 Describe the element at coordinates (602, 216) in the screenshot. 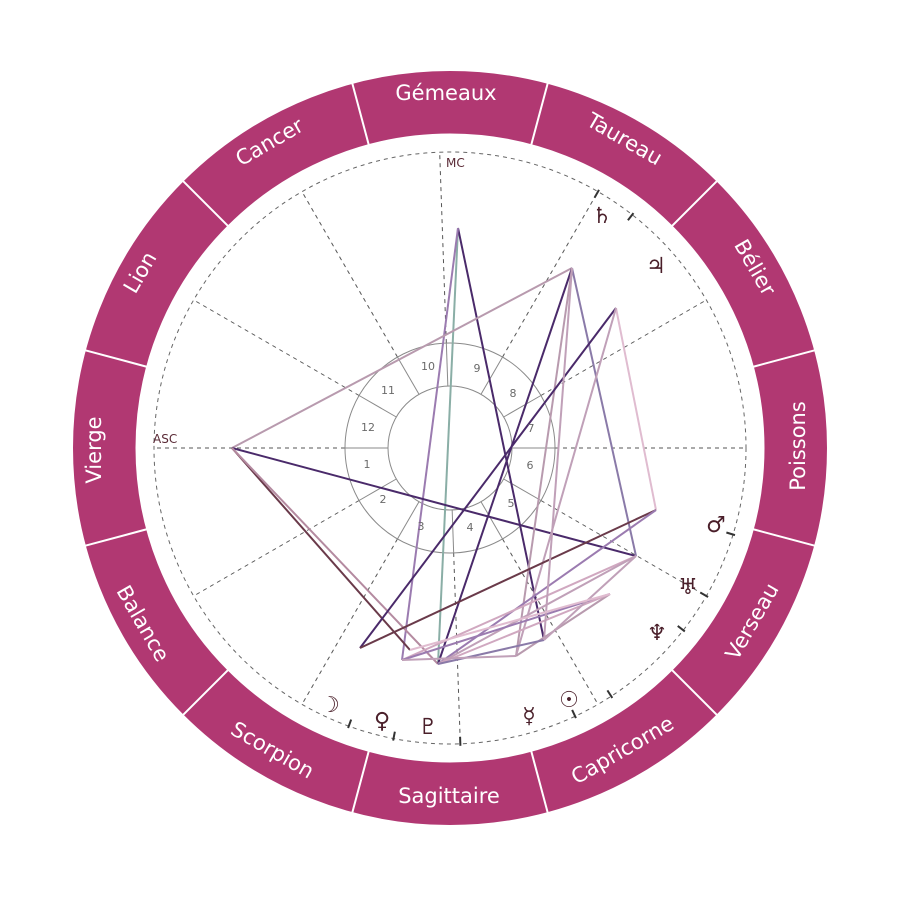

I see `saturn-icon: ♄` at that location.